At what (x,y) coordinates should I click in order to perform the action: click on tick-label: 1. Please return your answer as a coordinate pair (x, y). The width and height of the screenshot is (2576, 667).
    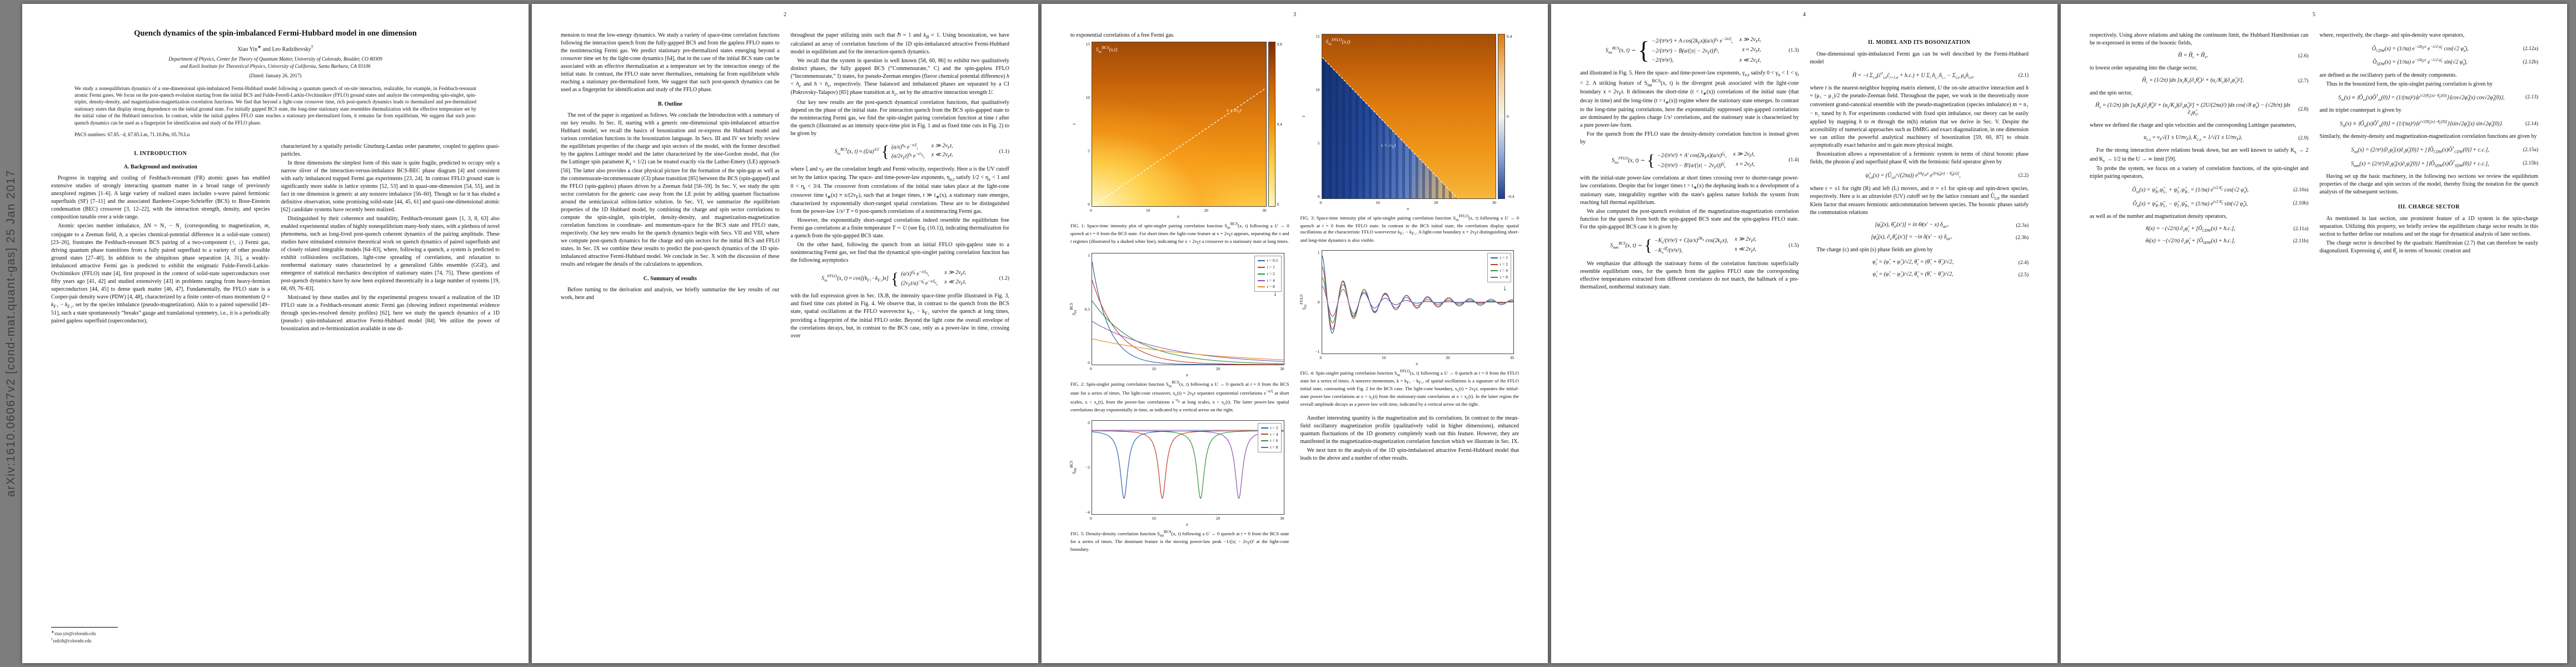
    Looking at the image, I should click on (1318, 252).